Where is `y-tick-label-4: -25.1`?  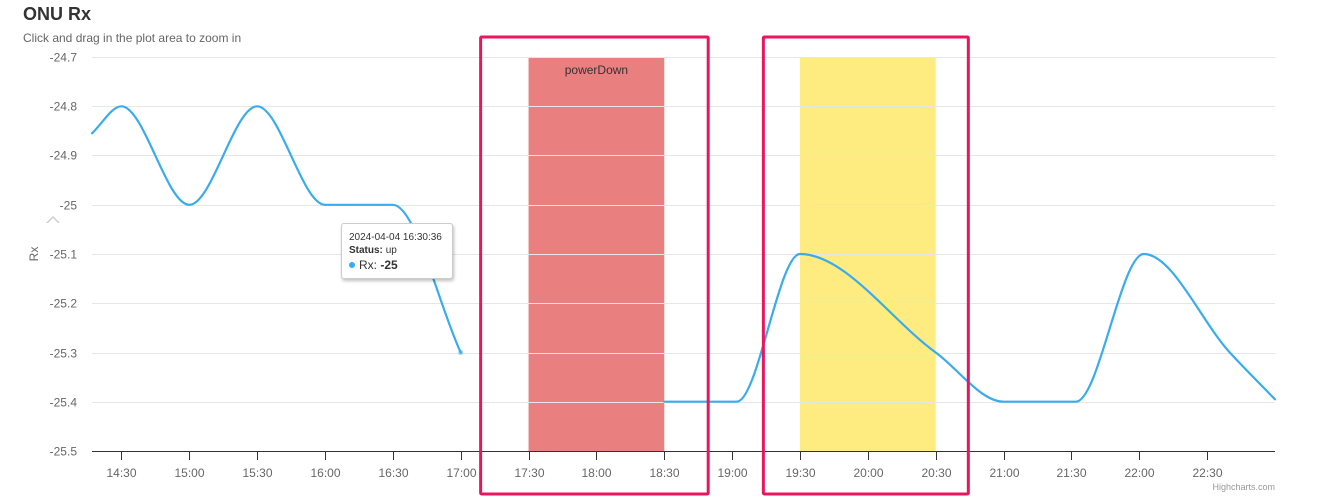
y-tick-label-4: -25.1 is located at coordinates (64, 255).